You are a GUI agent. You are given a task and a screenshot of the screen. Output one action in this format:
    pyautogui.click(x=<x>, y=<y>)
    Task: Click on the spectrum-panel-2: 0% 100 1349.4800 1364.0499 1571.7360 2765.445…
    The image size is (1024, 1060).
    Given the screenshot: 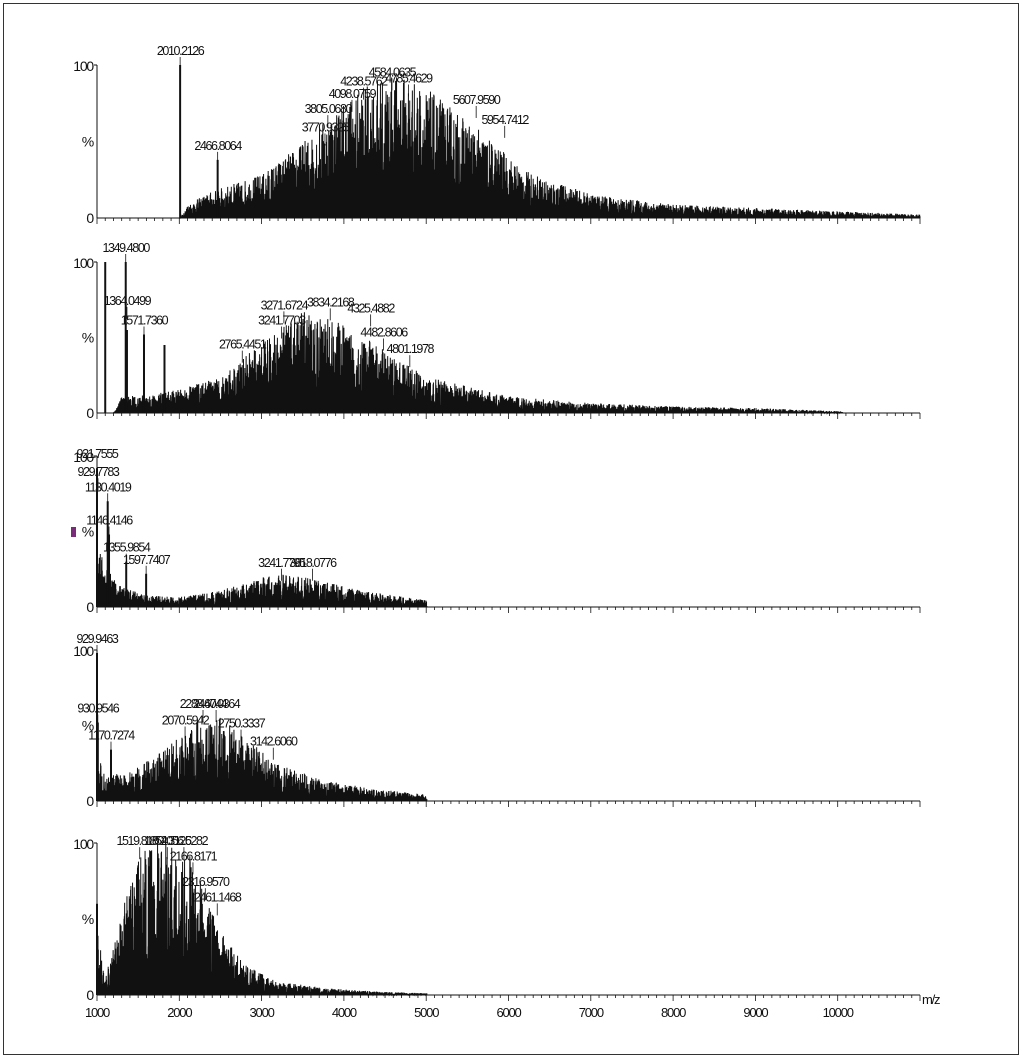 What is the action you would take?
    pyautogui.click(x=497, y=331)
    